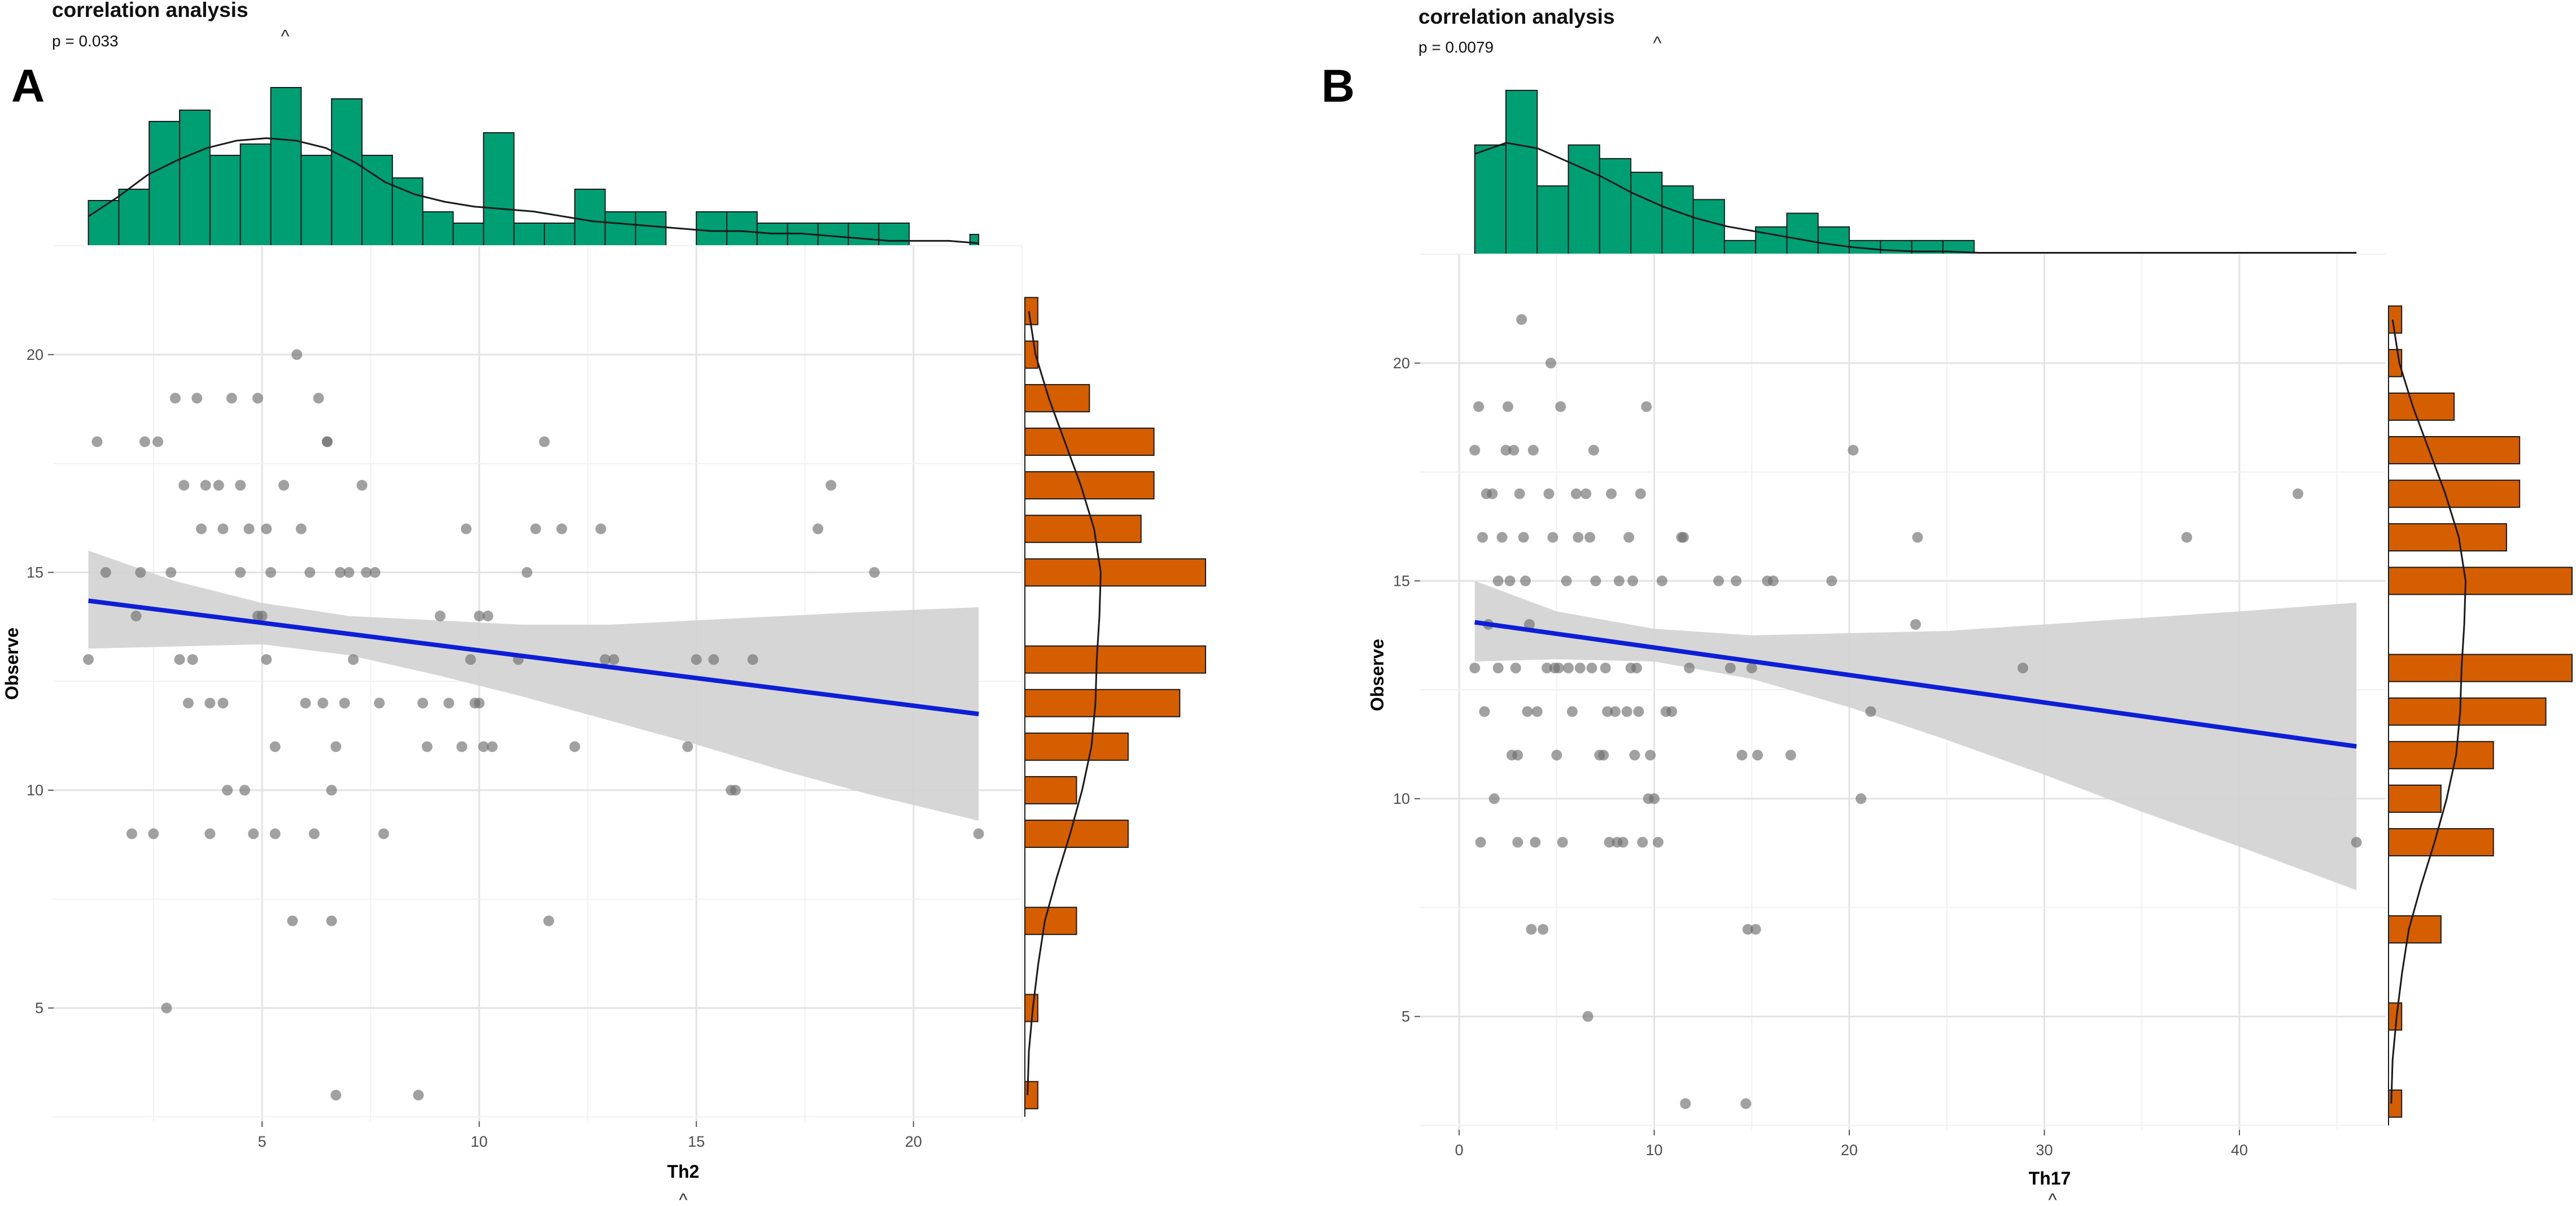 This screenshot has width=2576, height=1206. What do you see at coordinates (2050, 1178) in the screenshot?
I see `panel-b-x-axis-label: Th17` at bounding box center [2050, 1178].